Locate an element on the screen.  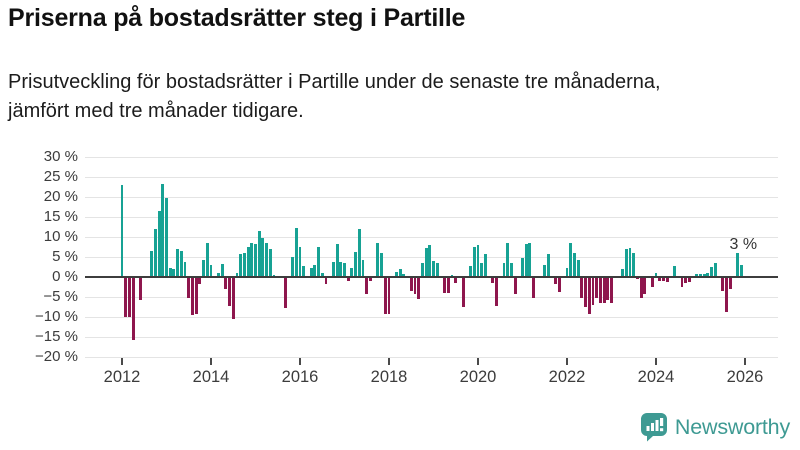
newsworthy-bar-chart-speech-bubble-icon is located at coordinates (654, 427).